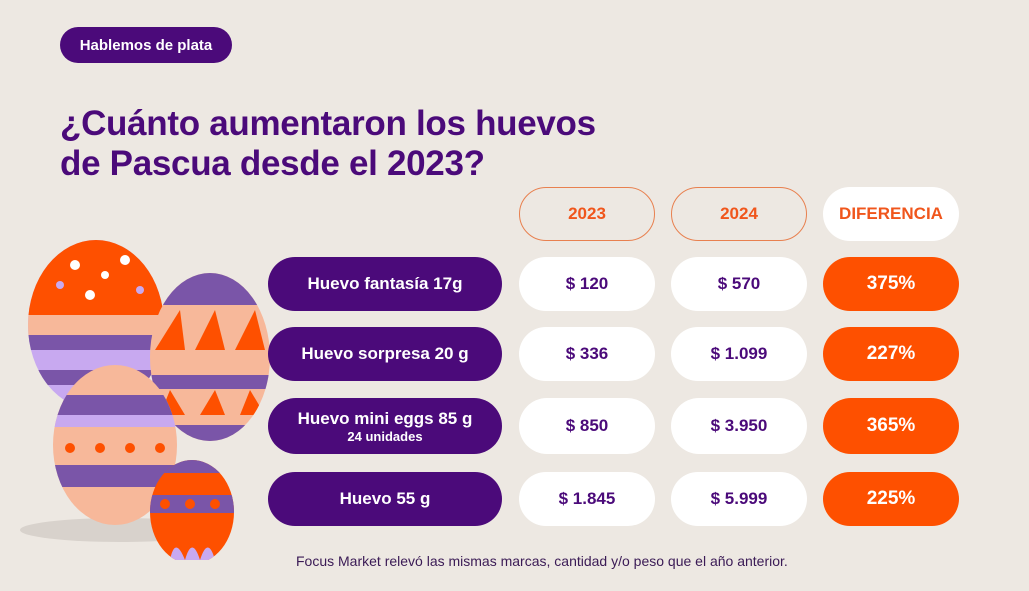  What do you see at coordinates (115, 445) in the screenshot?
I see `egg-scallops` at bounding box center [115, 445].